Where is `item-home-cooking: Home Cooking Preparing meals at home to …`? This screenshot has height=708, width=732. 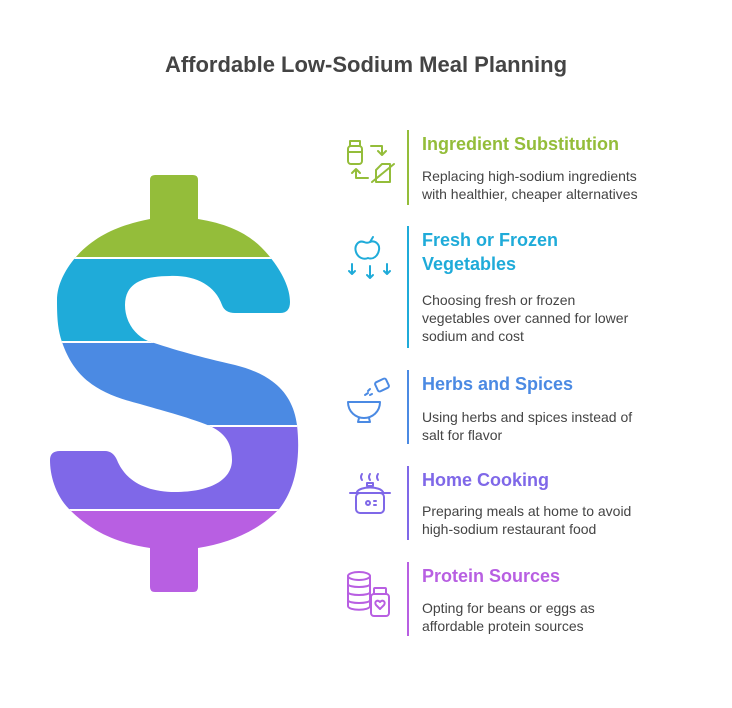
item-home-cooking: Home Cooking Preparing meals at home to … is located at coordinates (530, 503).